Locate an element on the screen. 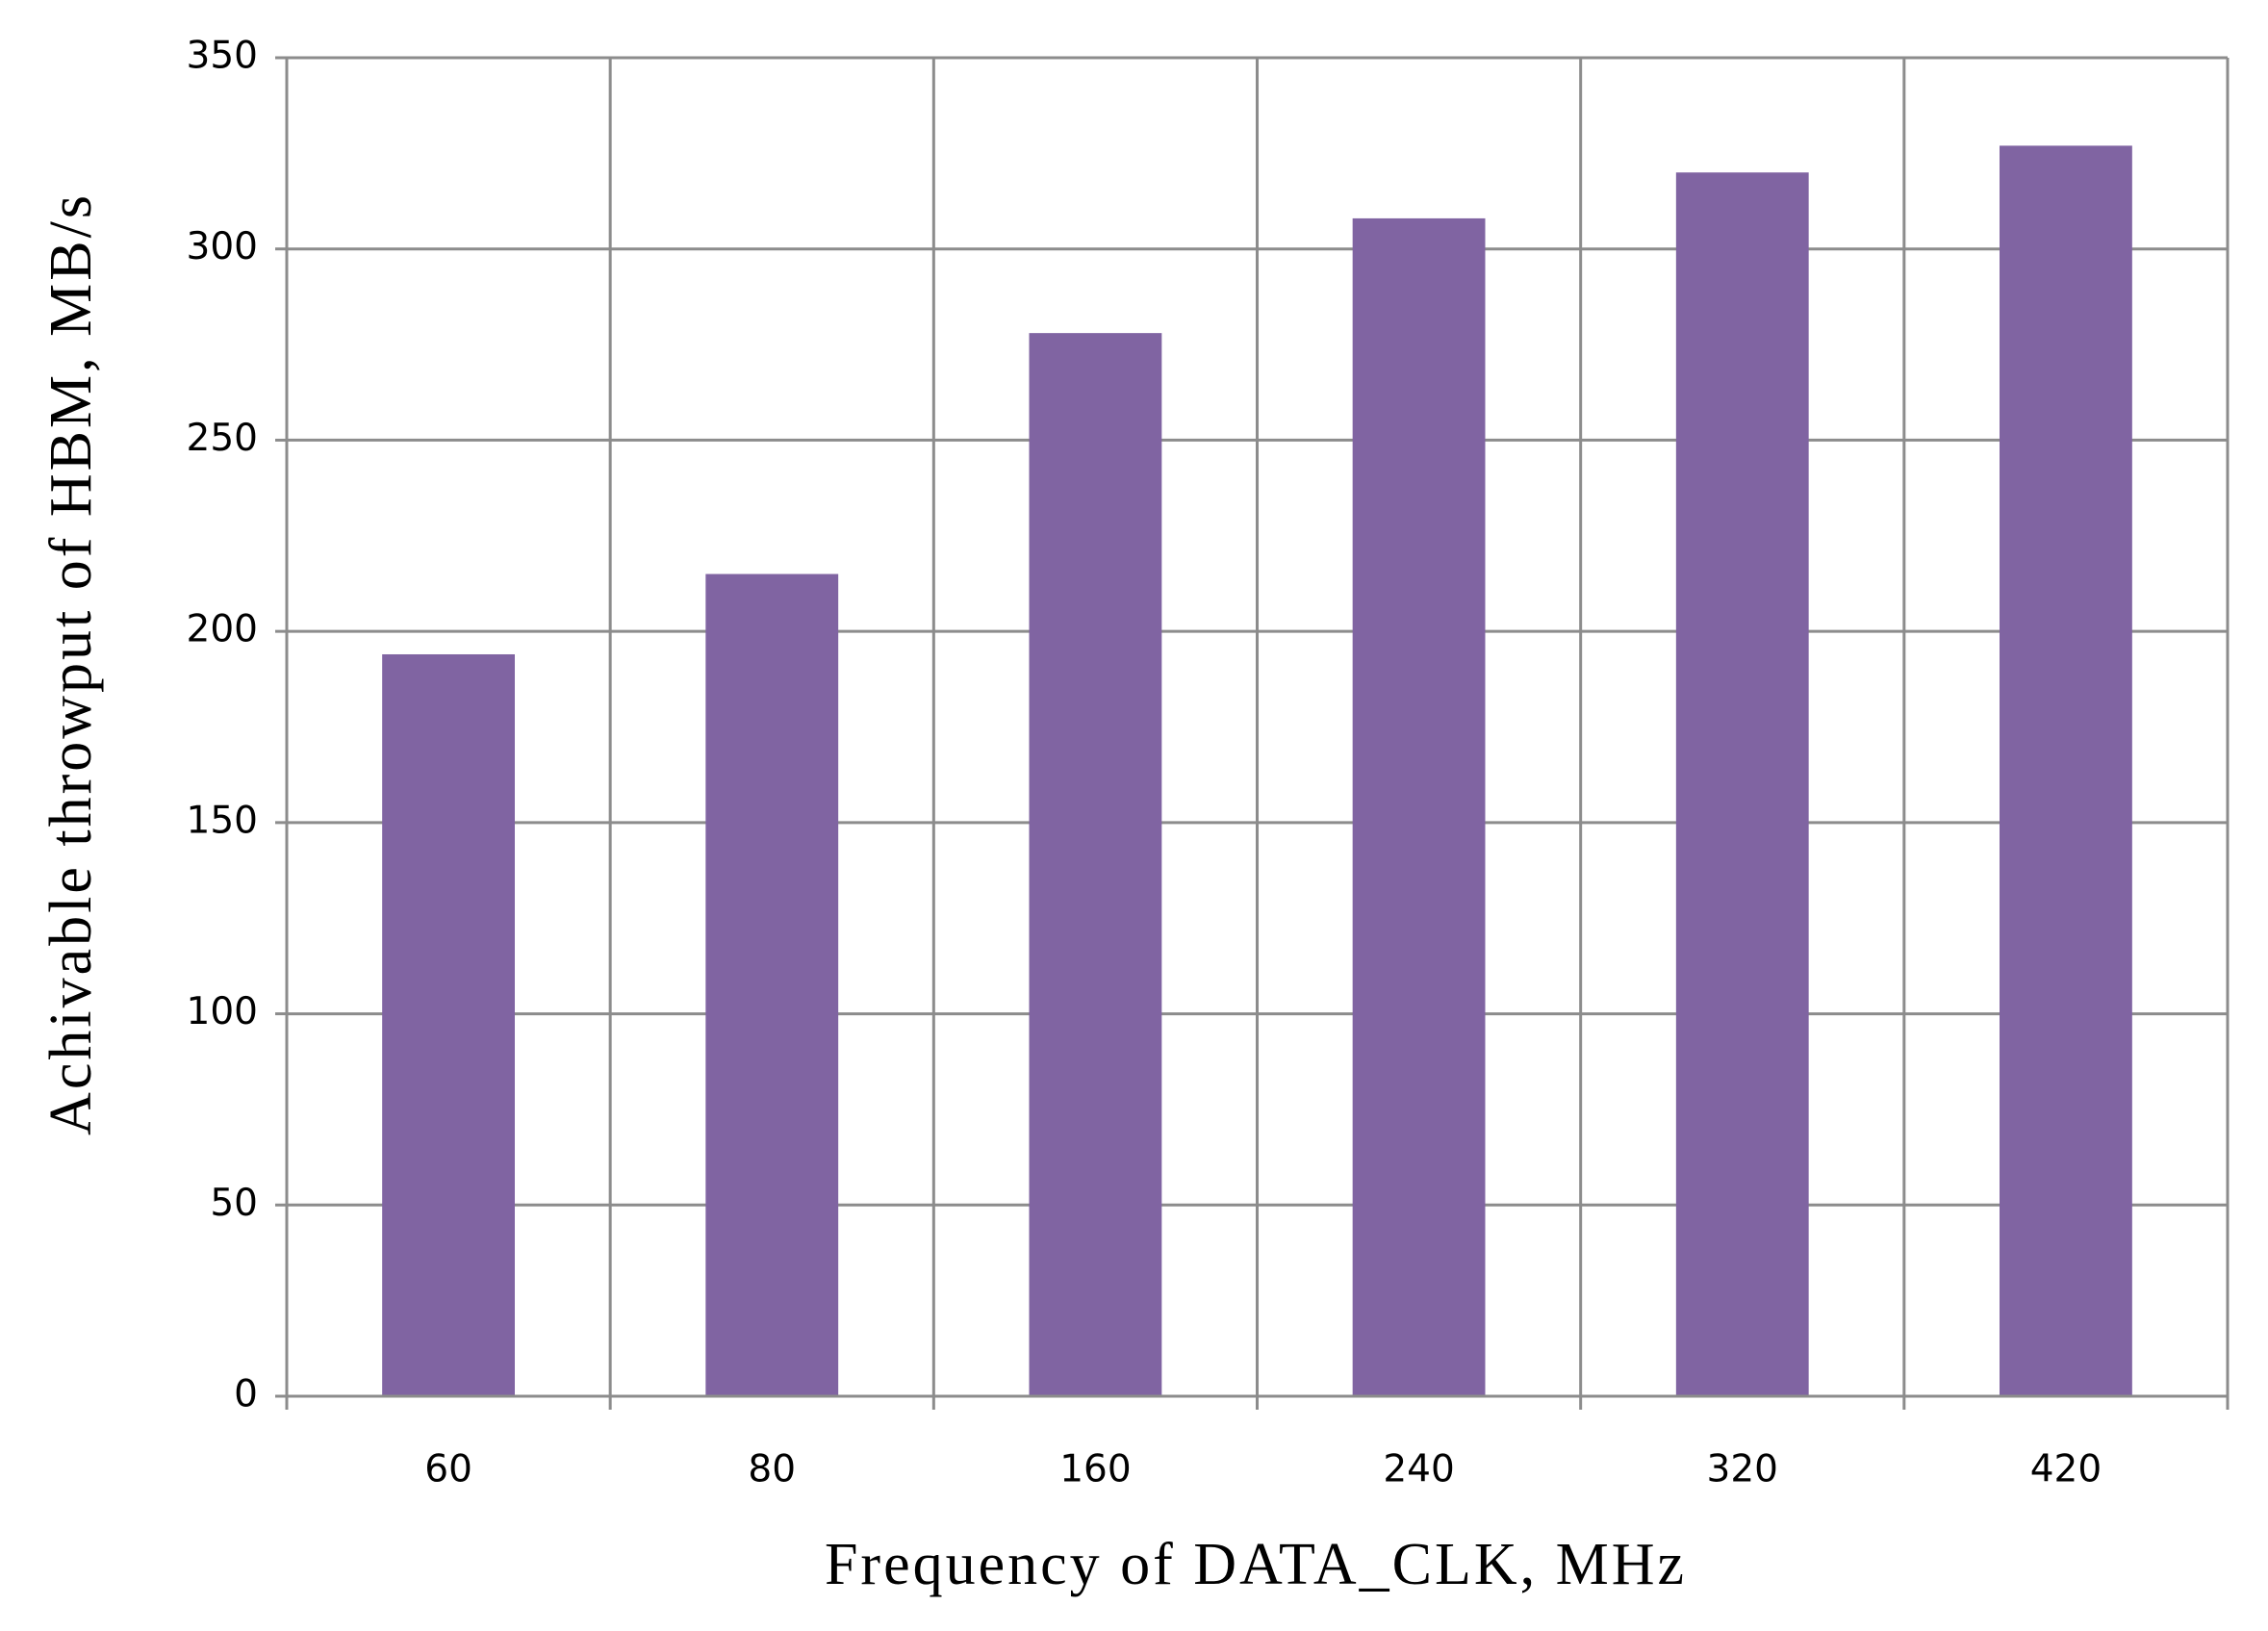 The height and width of the screenshot is (1631, 2268). x-tick-label: 420 is located at coordinates (2066, 1469).